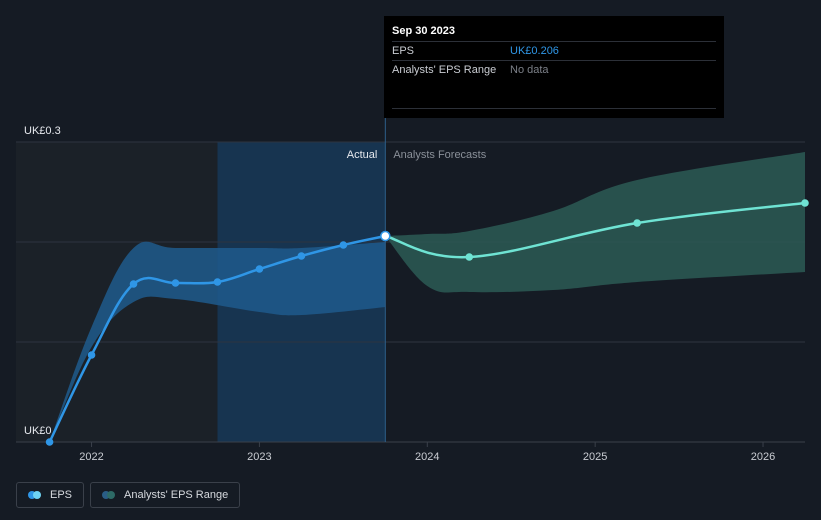 This screenshot has width=821, height=520. I want to click on tooltip-divider, so click(554, 108).